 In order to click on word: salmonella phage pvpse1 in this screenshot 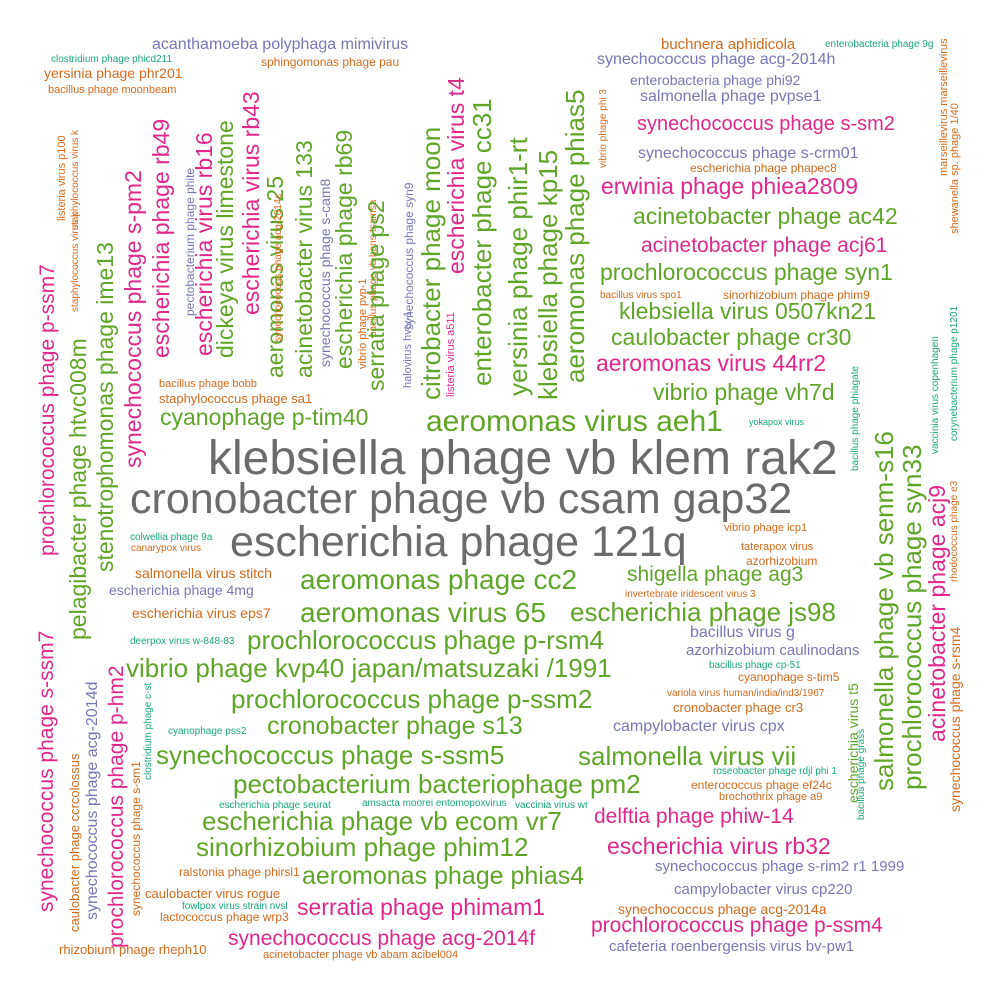, I will do `click(731, 96)`.